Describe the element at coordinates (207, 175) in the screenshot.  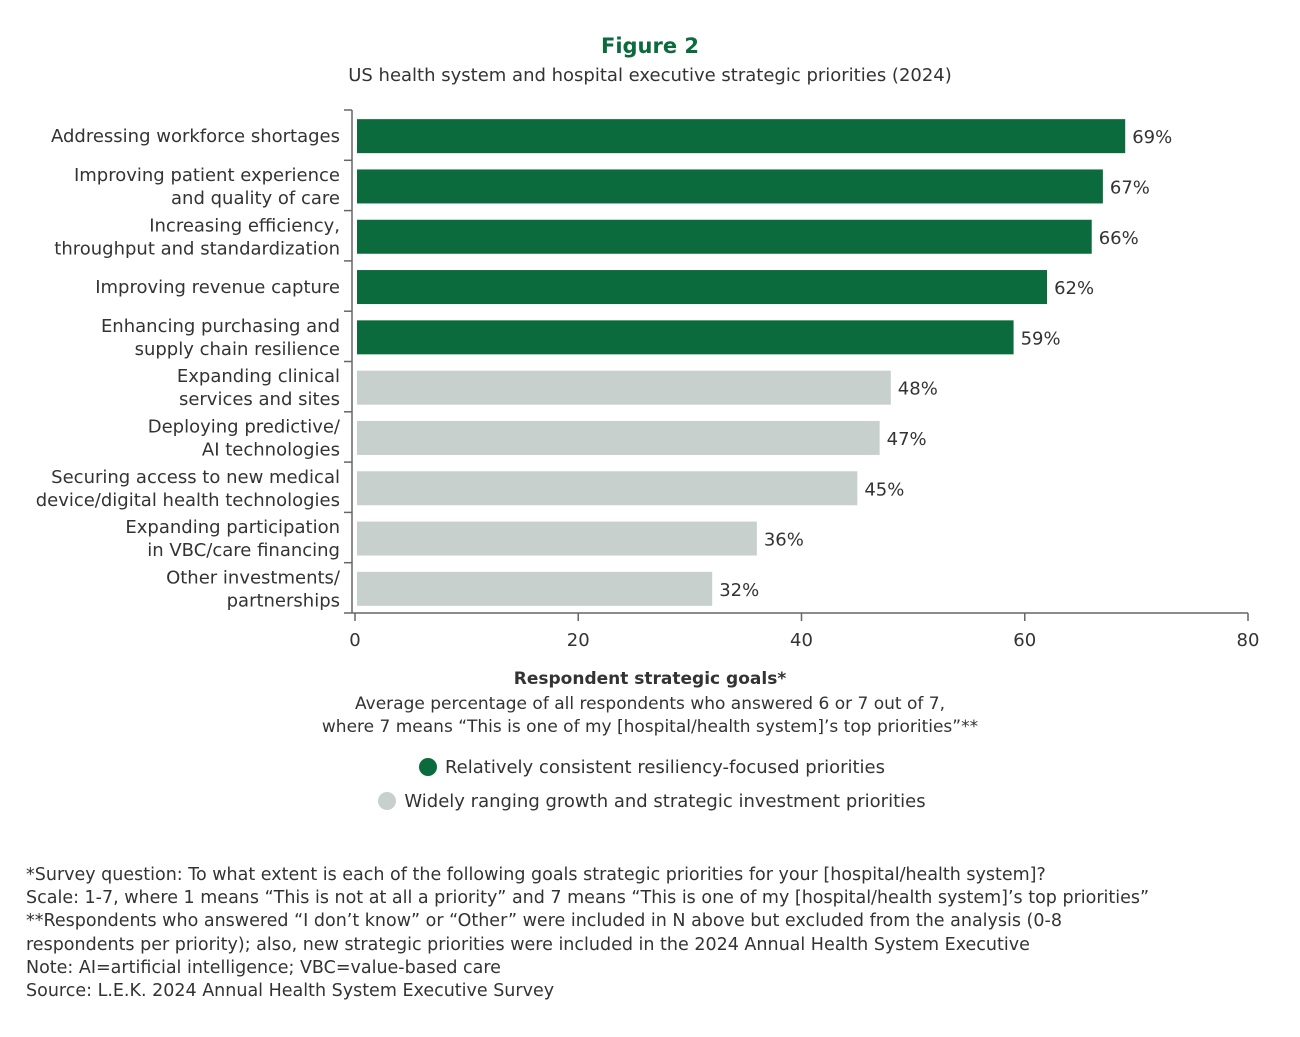
I see `category-label: Improving patient experience` at that location.